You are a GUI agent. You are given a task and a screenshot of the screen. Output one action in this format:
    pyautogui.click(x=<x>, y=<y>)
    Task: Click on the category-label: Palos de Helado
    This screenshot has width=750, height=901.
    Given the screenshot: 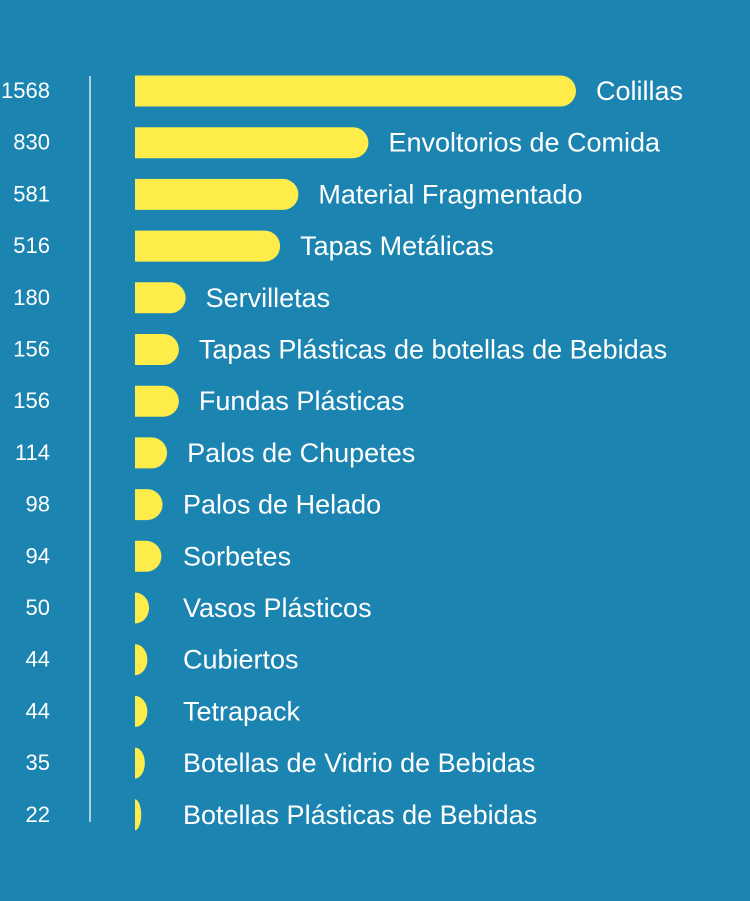 What is the action you would take?
    pyautogui.click(x=282, y=505)
    